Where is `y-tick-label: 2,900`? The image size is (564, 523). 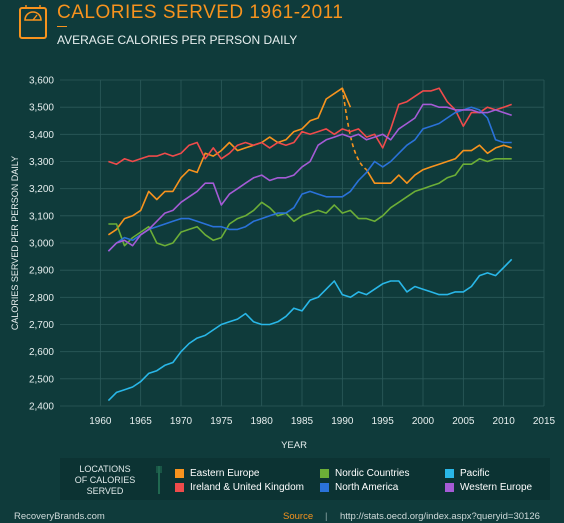
y-tick-label: 2,900 is located at coordinates (41, 271).